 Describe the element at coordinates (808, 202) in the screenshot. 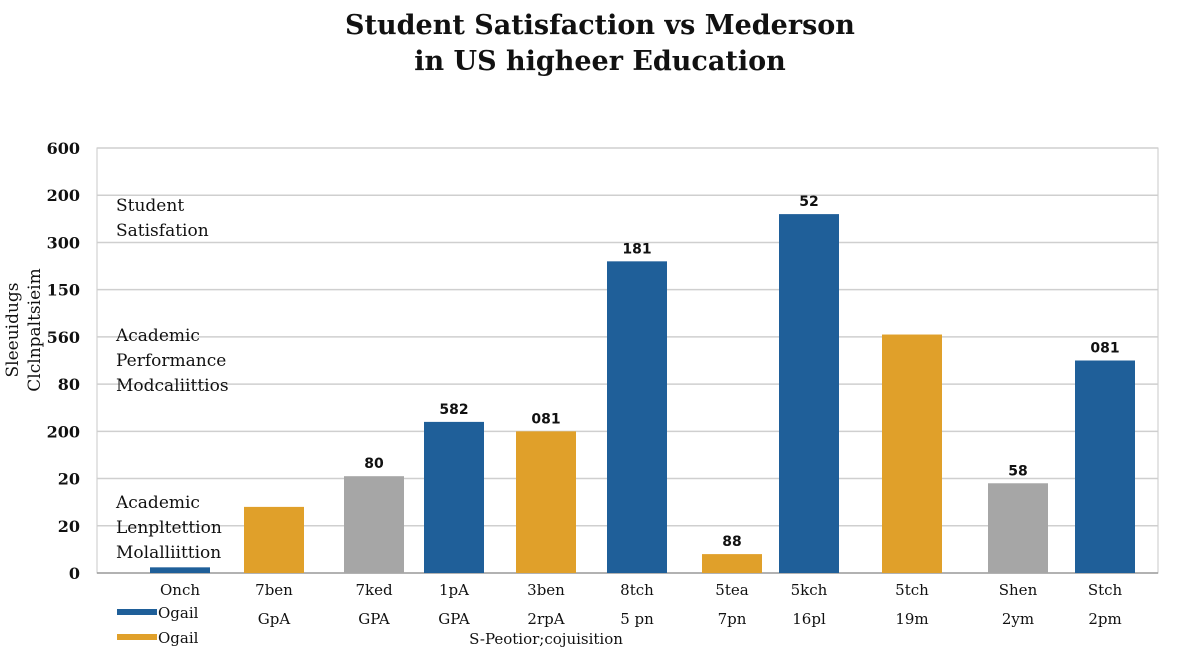

I see `data-label: 52` at that location.